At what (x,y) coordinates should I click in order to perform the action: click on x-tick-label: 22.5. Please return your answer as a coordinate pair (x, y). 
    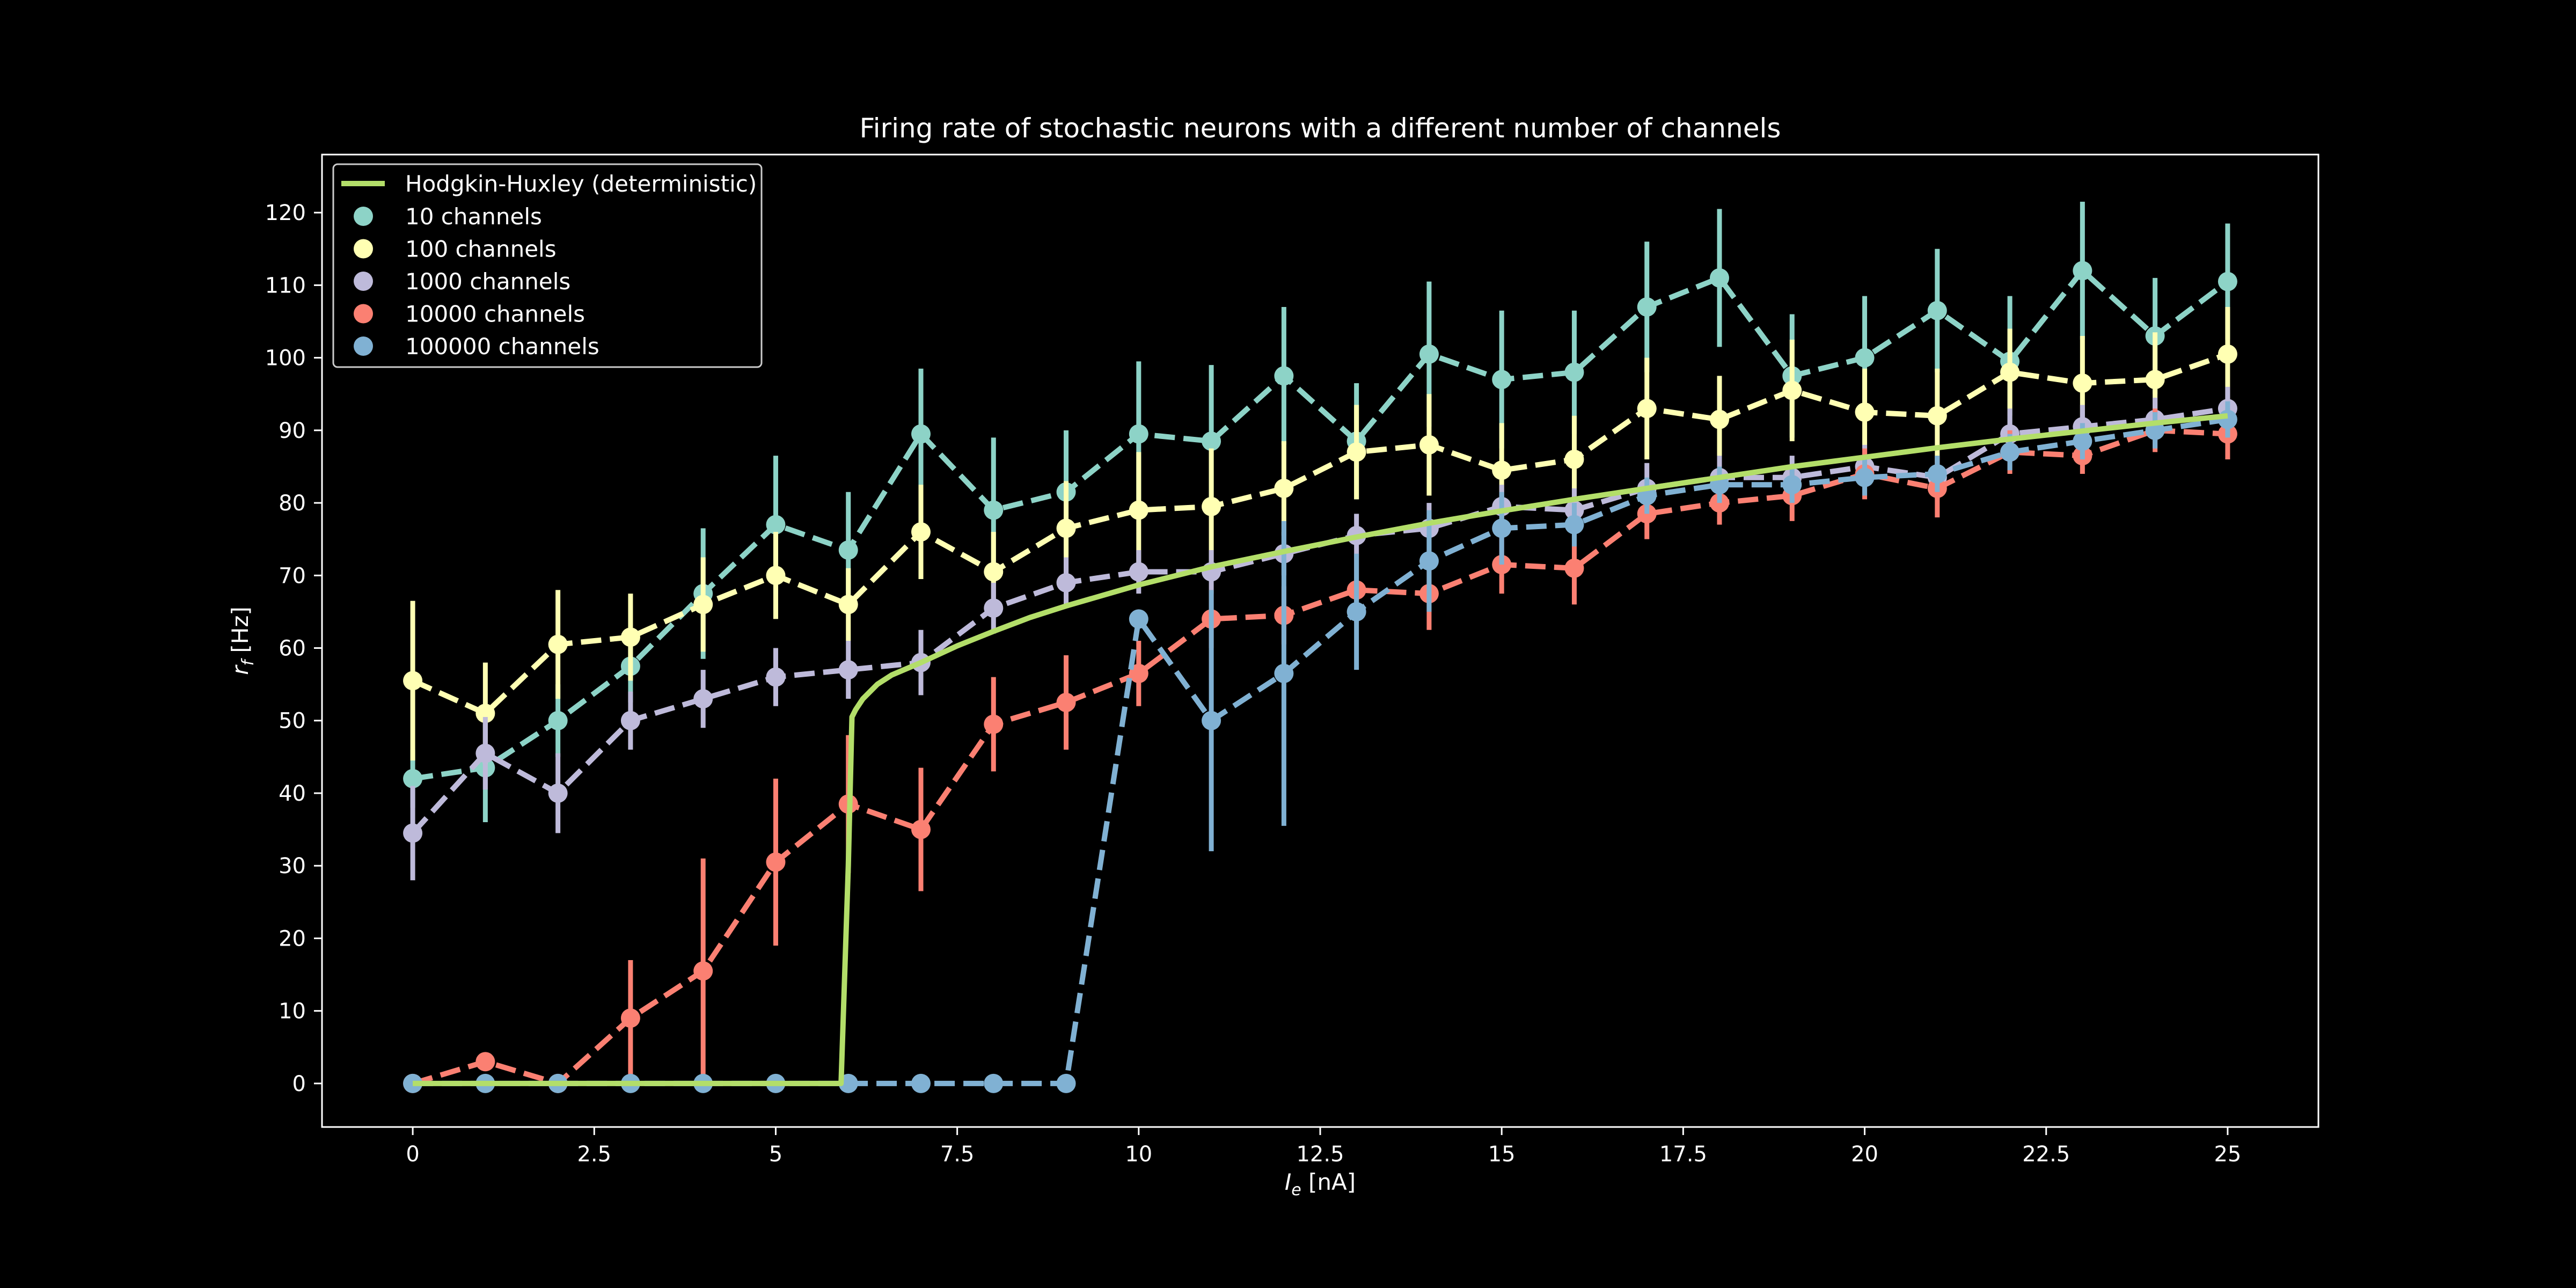
    Looking at the image, I should click on (2046, 1154).